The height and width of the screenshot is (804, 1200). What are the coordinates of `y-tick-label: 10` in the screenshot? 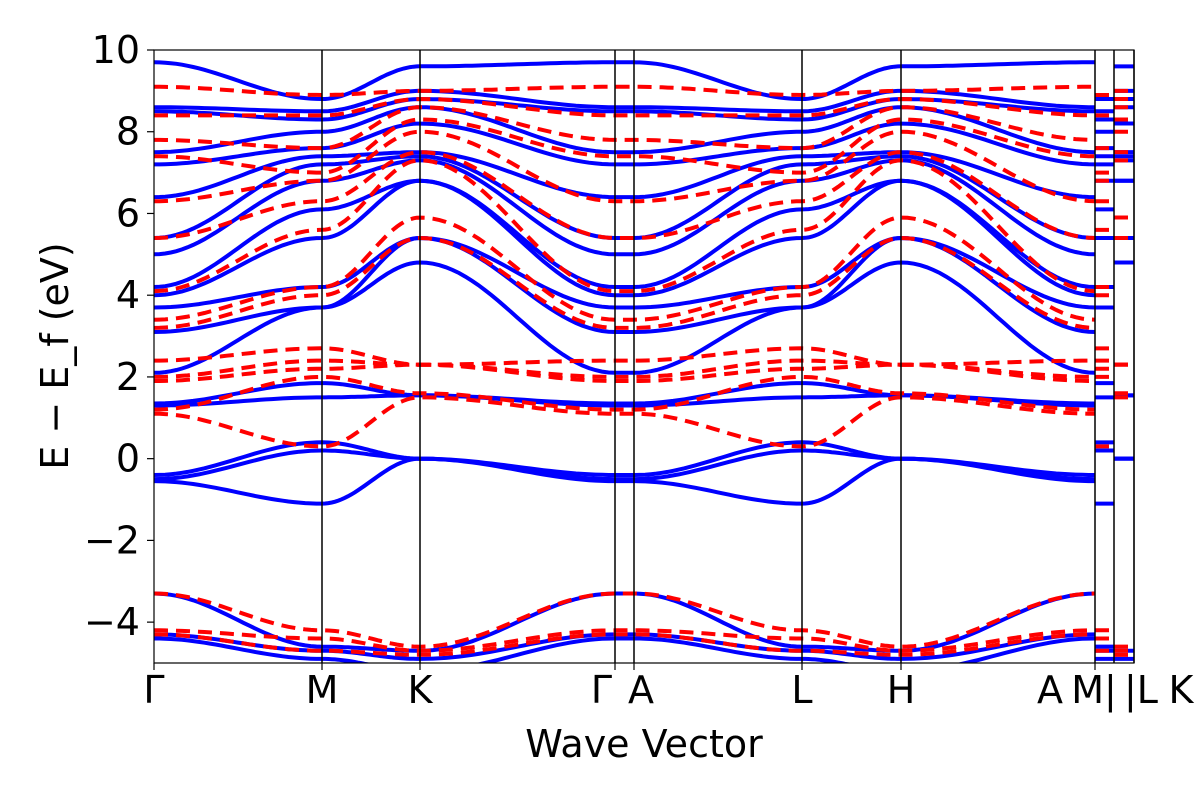 It's located at (116, 50).